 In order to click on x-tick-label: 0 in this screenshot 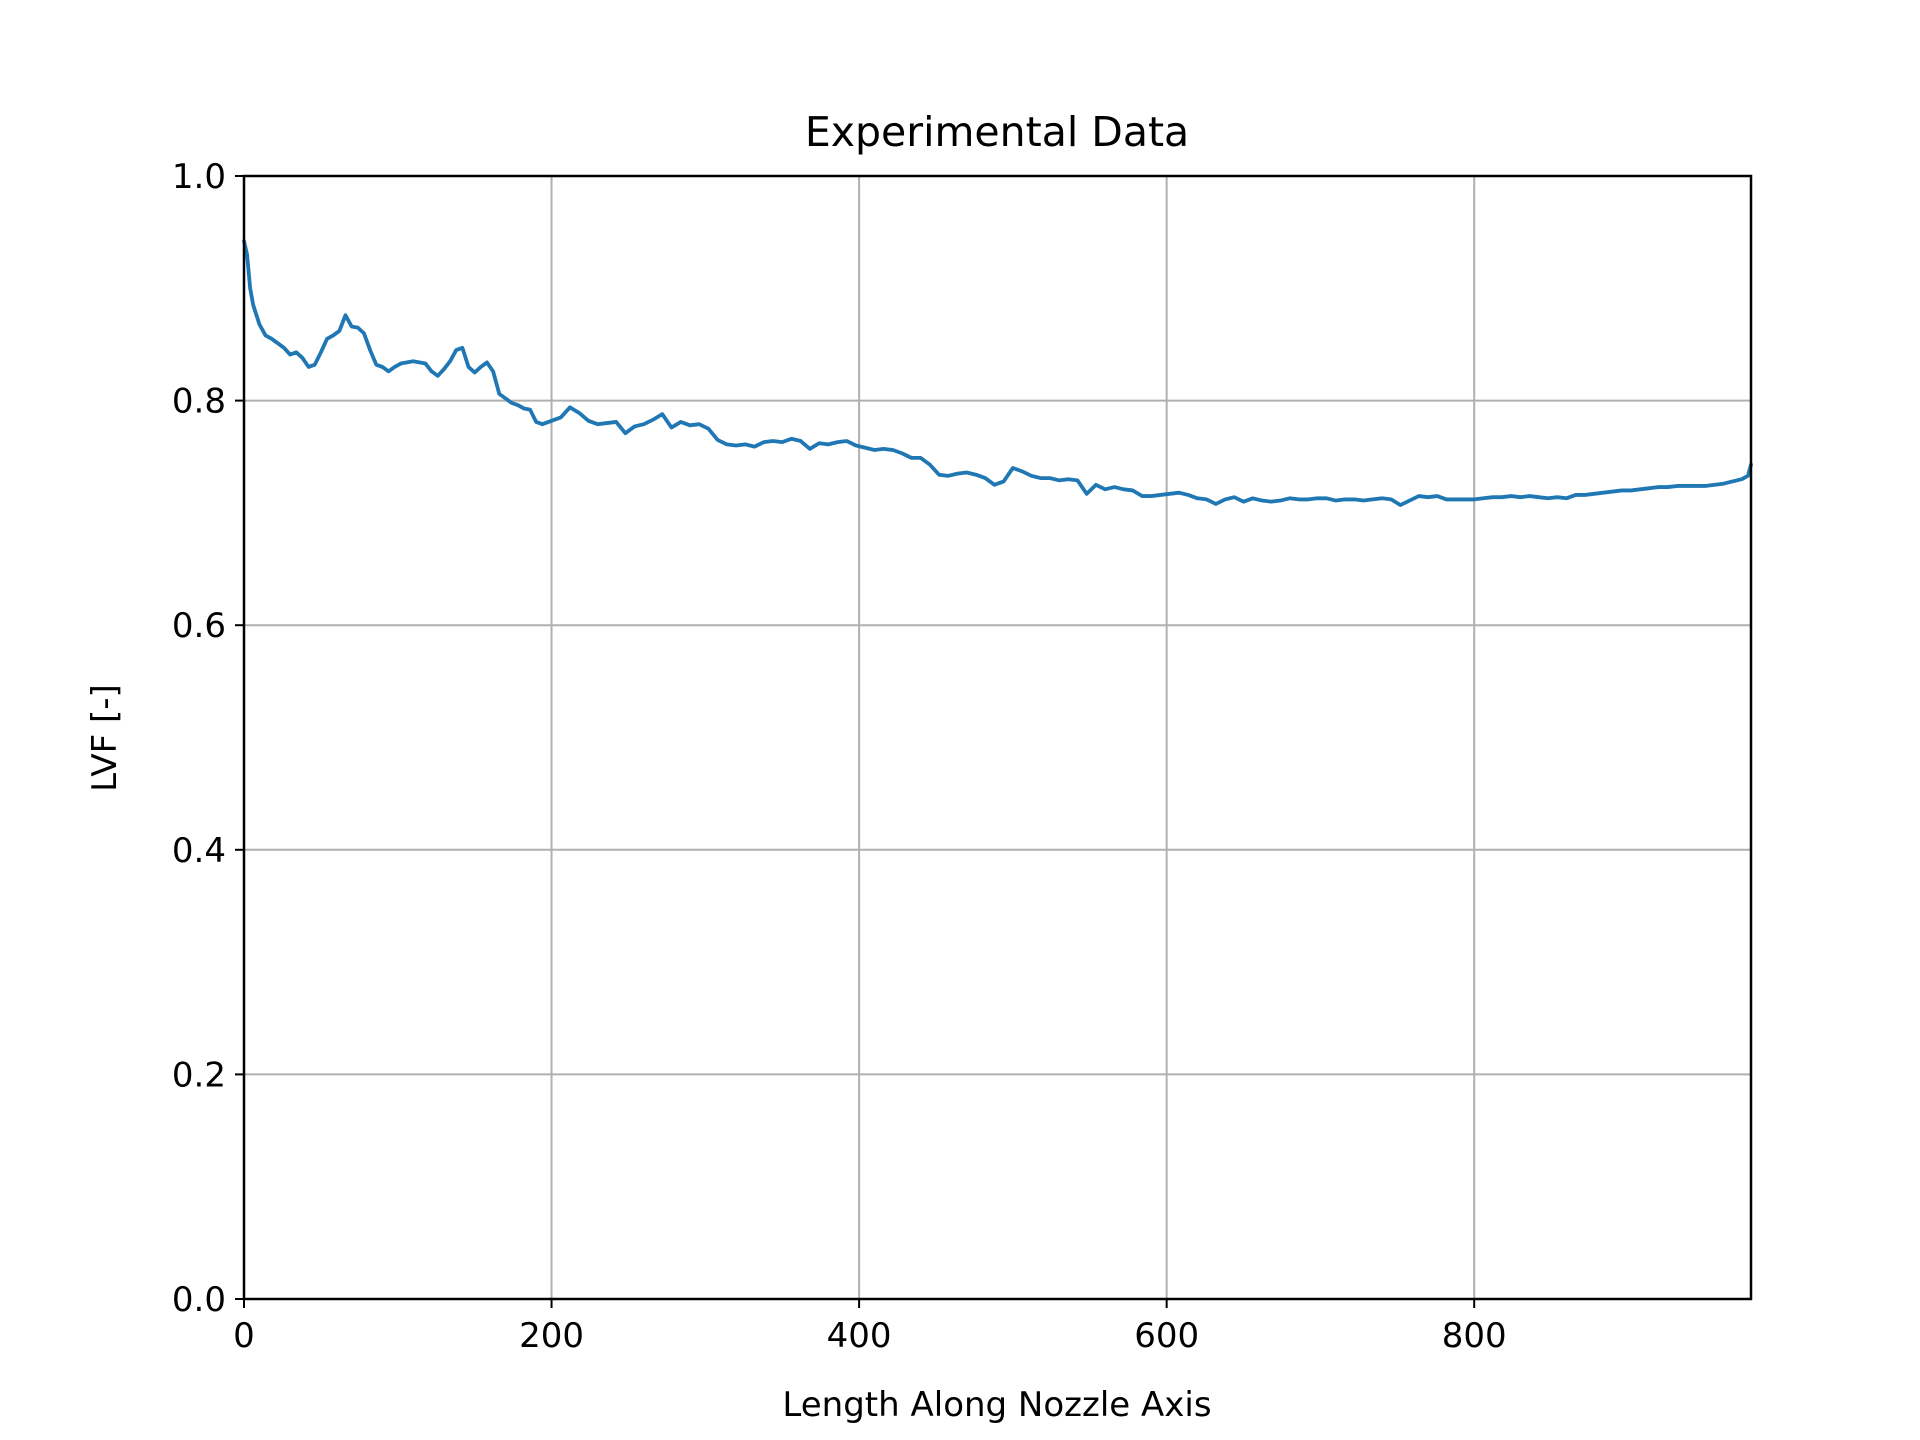, I will do `click(244, 1336)`.